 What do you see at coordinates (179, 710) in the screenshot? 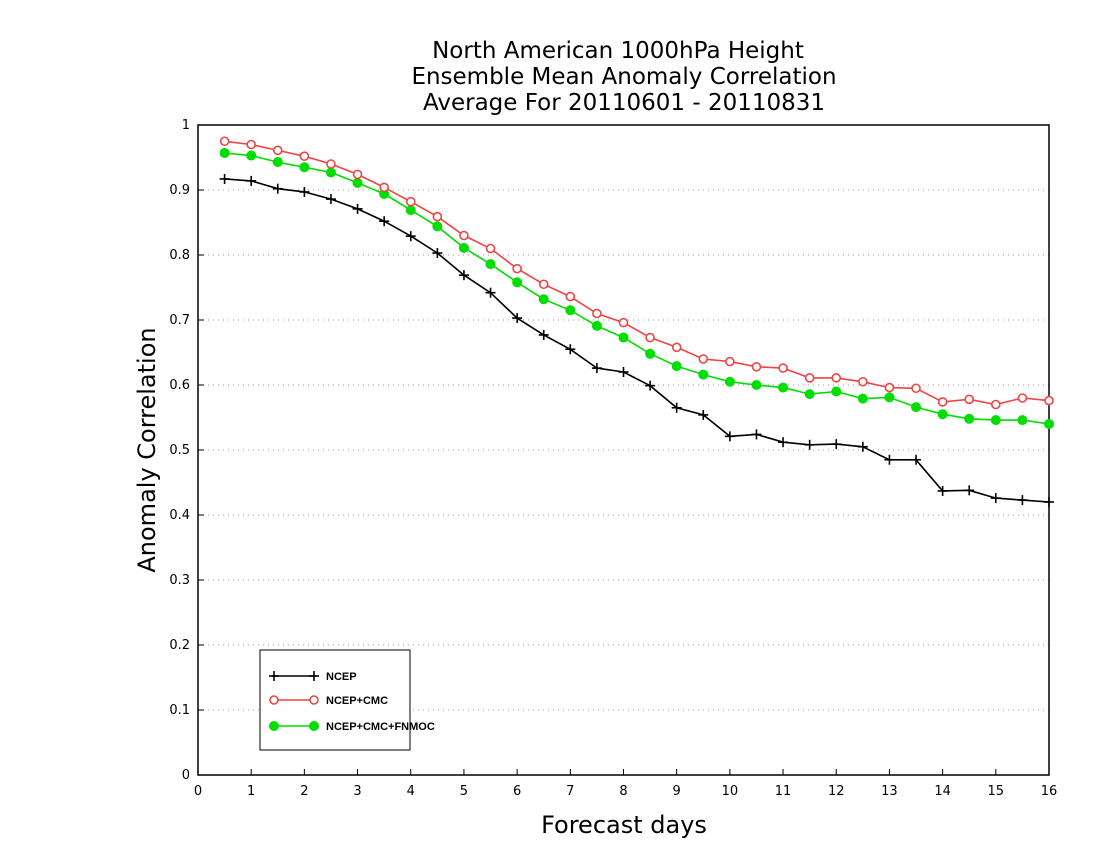
I see `y-tick-label: 0.1` at bounding box center [179, 710].